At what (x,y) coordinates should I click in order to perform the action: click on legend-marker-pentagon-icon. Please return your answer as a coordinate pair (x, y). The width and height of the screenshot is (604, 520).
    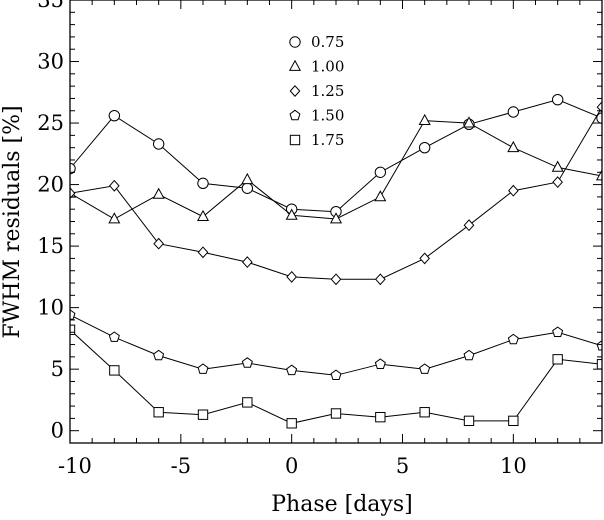
    Looking at the image, I should click on (295, 115).